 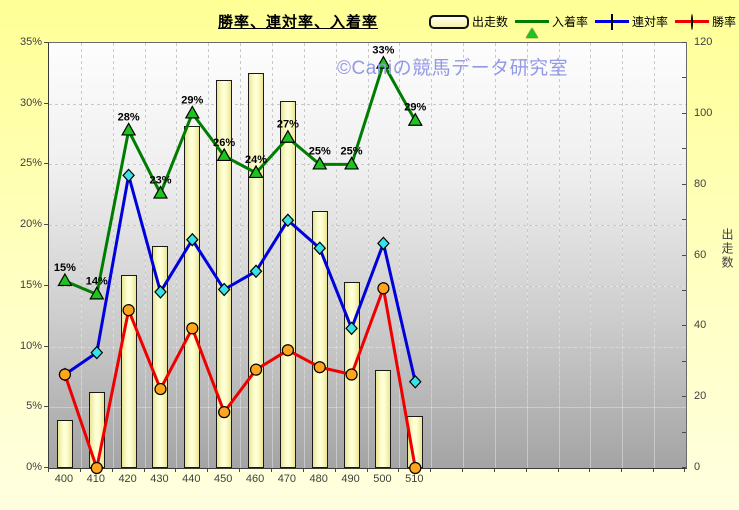 I want to click on point-label: 26%, so click(x=224, y=143).